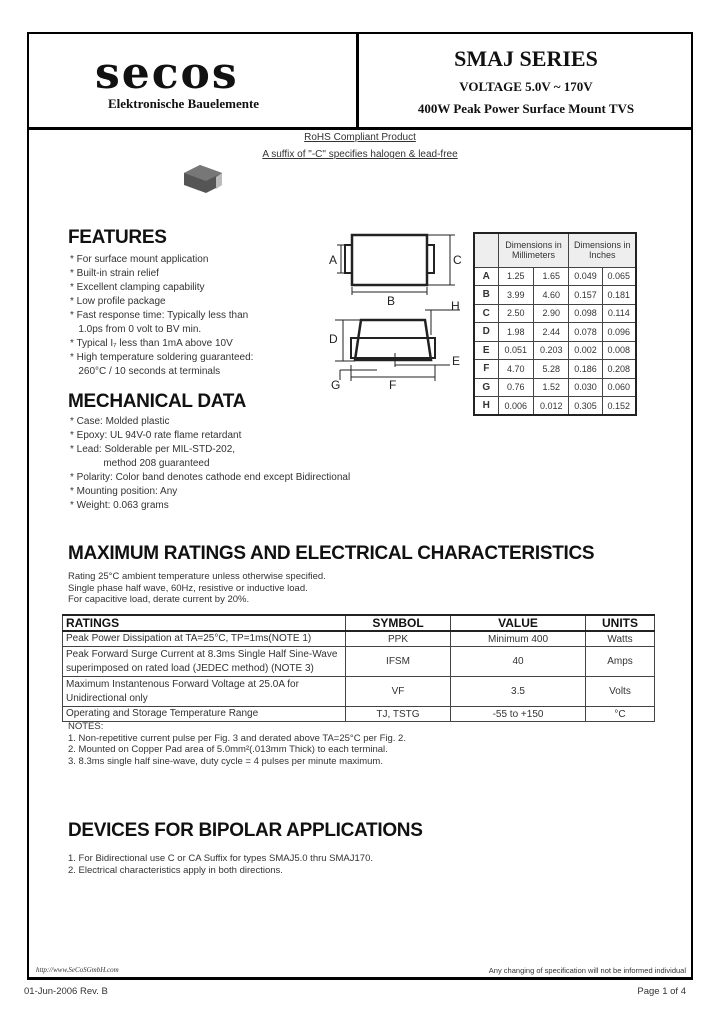 This screenshot has height=1012, width=720. What do you see at coordinates (518, 661) in the screenshot?
I see `rating-value: 40` at bounding box center [518, 661].